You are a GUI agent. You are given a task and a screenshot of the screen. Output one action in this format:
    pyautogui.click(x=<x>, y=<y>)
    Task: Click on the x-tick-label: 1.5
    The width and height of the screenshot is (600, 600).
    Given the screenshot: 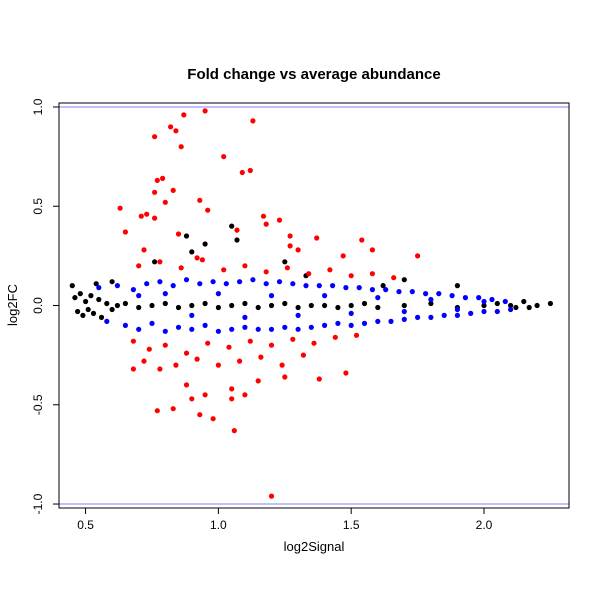 What is the action you would take?
    pyautogui.click(x=351, y=525)
    